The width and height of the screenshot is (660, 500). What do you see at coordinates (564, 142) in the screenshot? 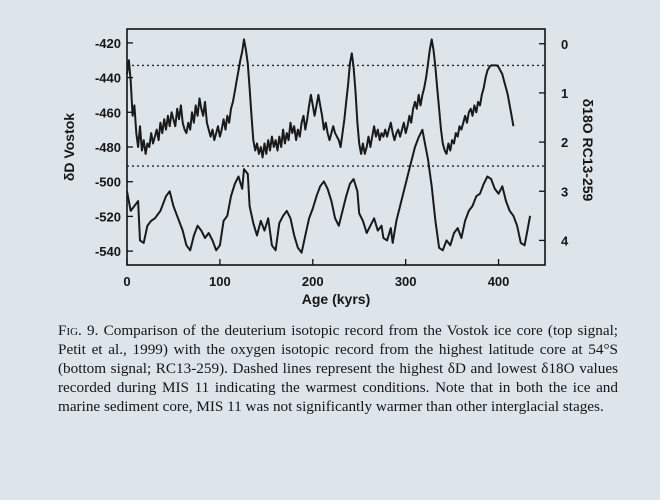
I see `right-tick-label: 2` at bounding box center [564, 142].